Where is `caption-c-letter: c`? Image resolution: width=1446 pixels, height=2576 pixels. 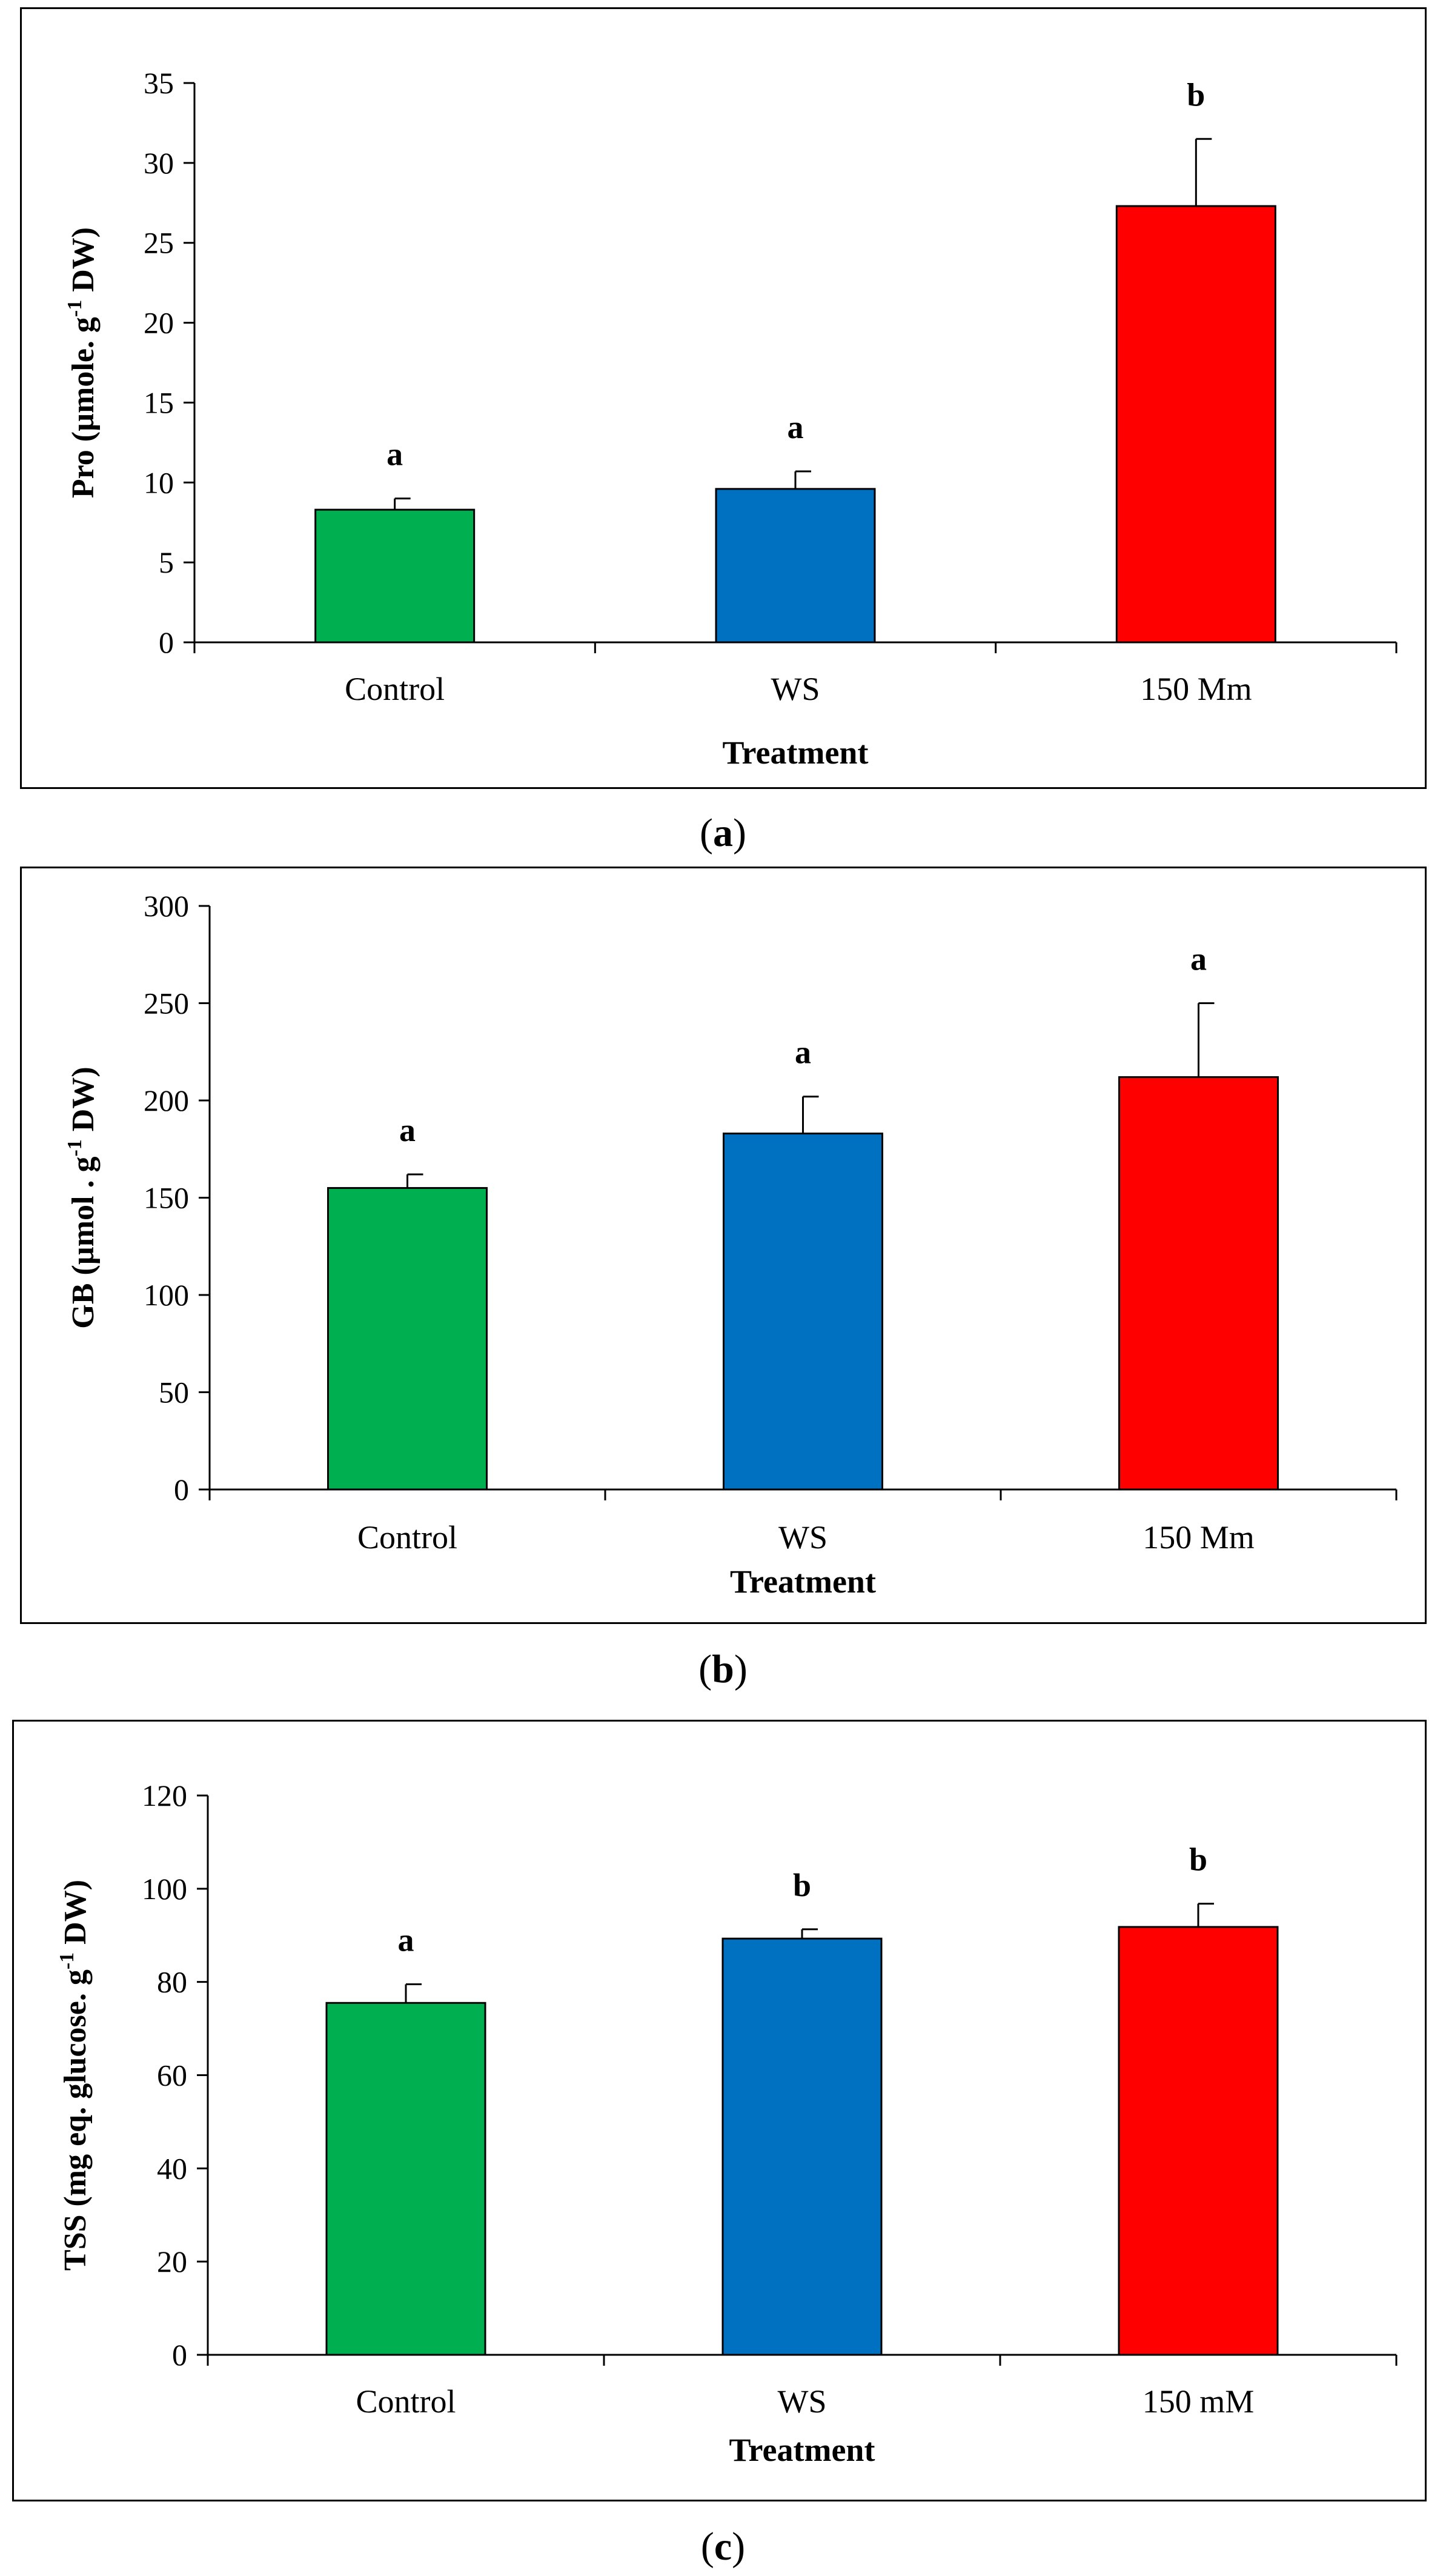
caption-c-letter: c is located at coordinates (723, 2546).